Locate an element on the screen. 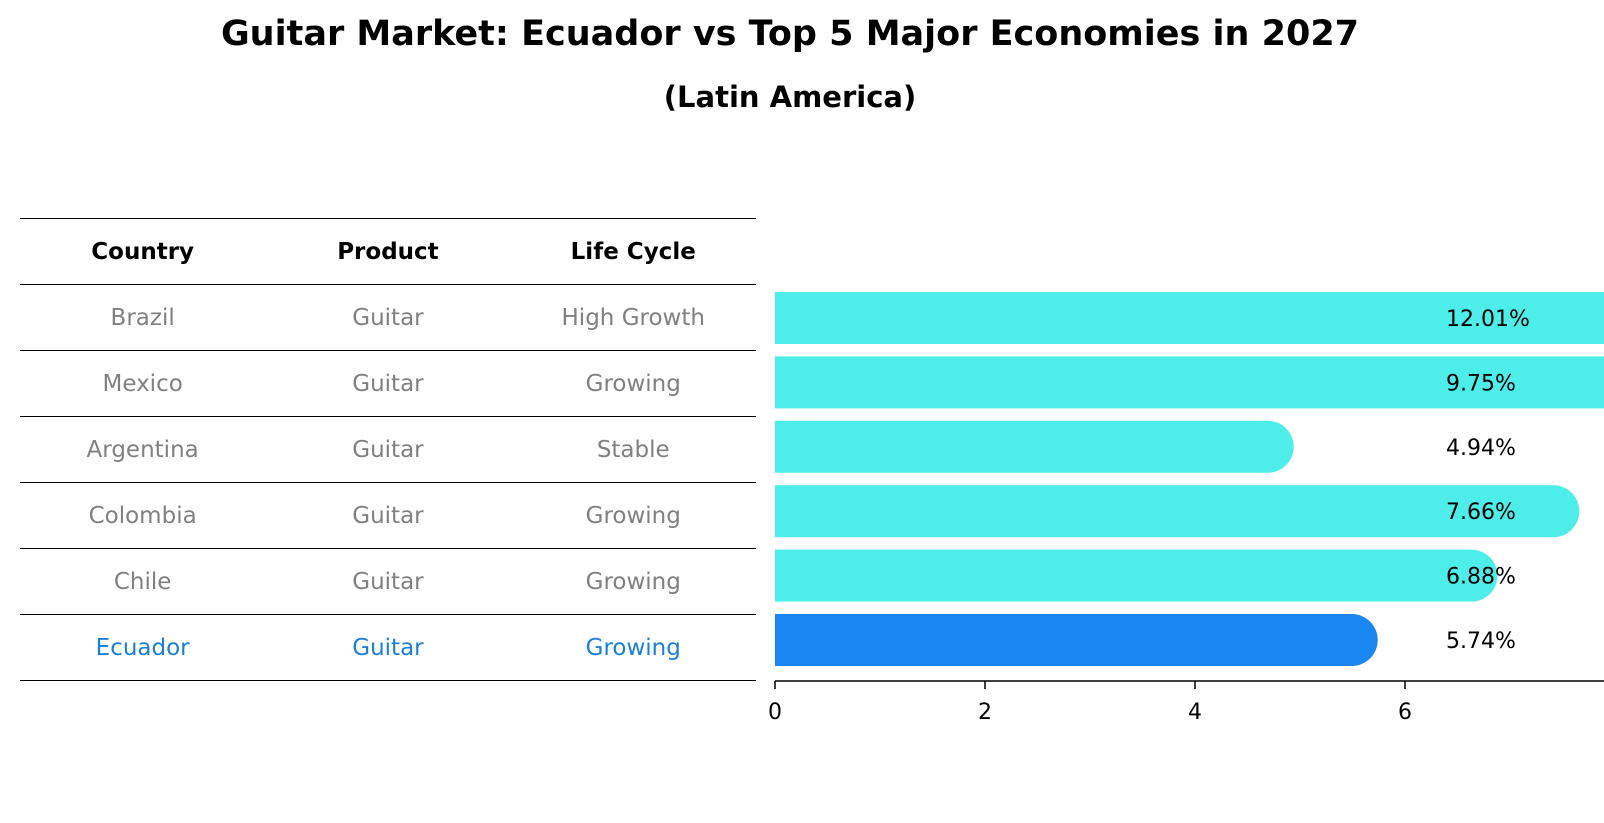 Image resolution: width=1604 pixels, height=823 pixels. cell-country: Brazil is located at coordinates (142, 317).